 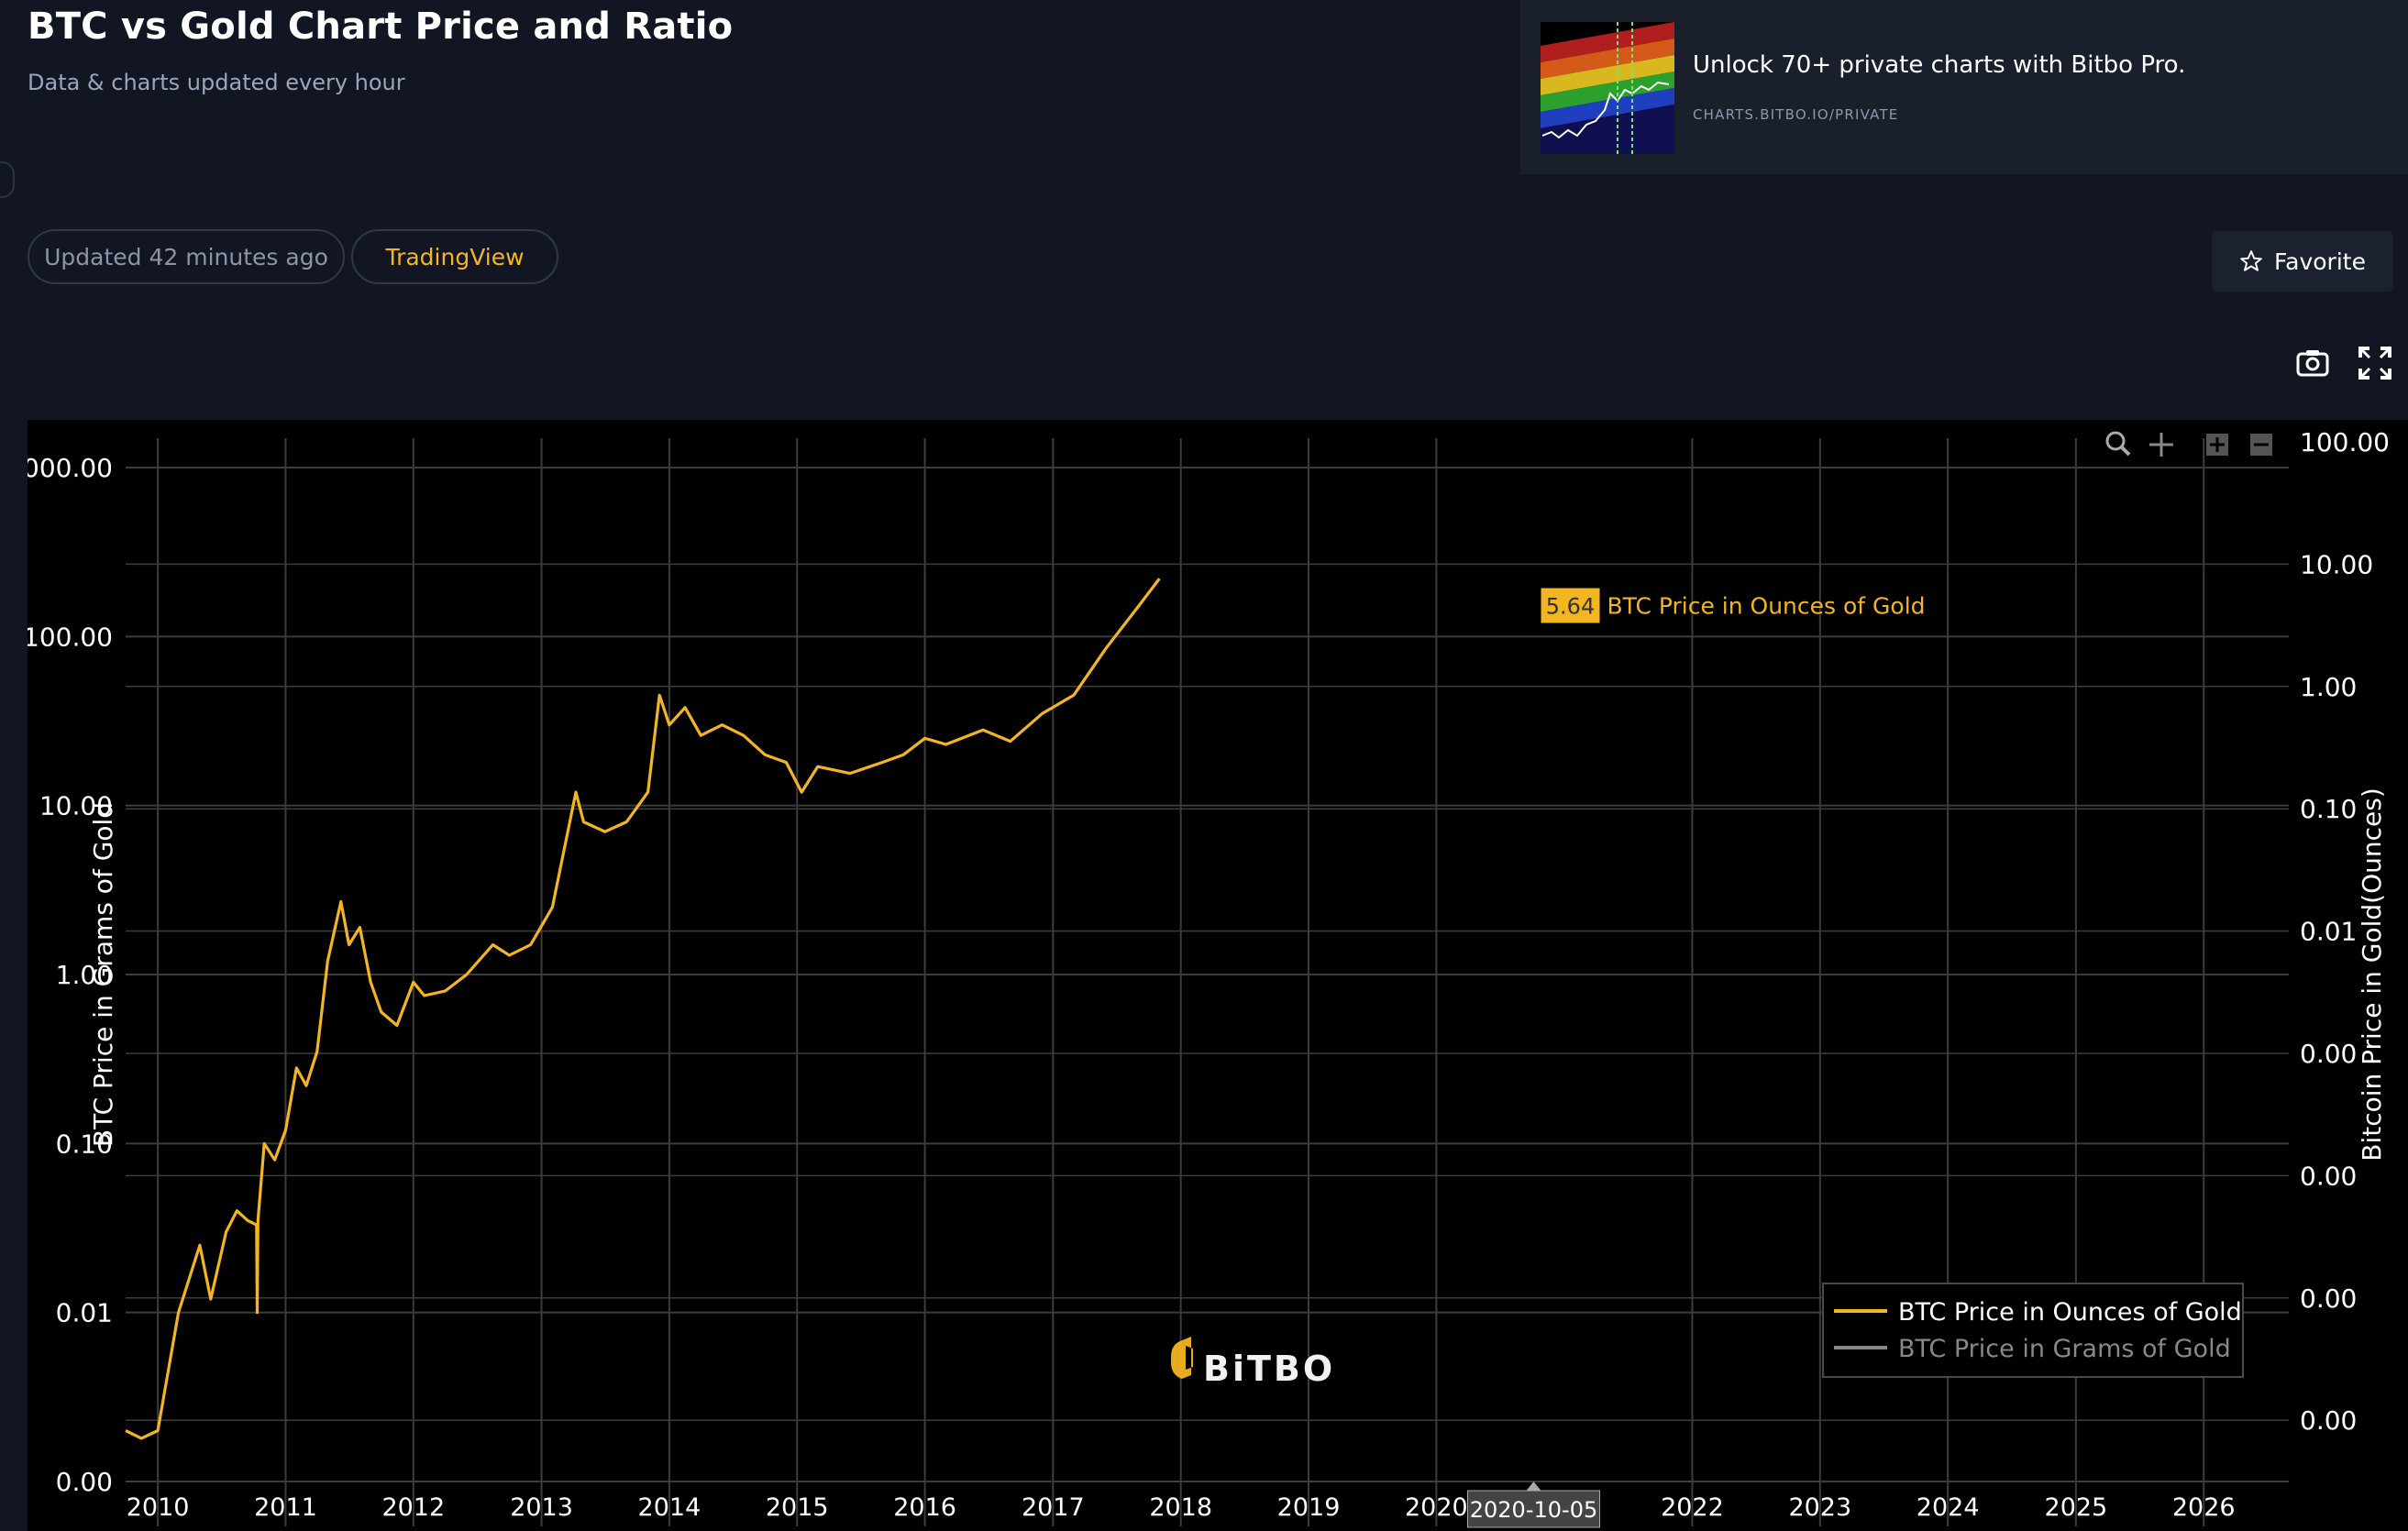 What do you see at coordinates (2320, 262) in the screenshot?
I see `favorite-label: Favorite` at bounding box center [2320, 262].